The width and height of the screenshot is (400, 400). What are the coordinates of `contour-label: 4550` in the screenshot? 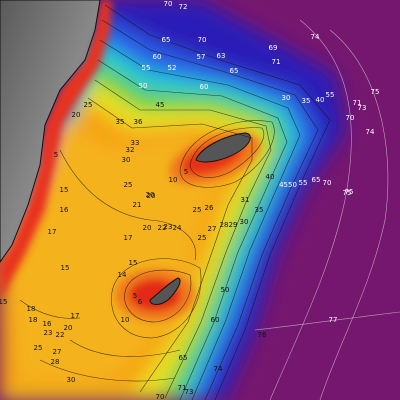 It's located at (288, 185).